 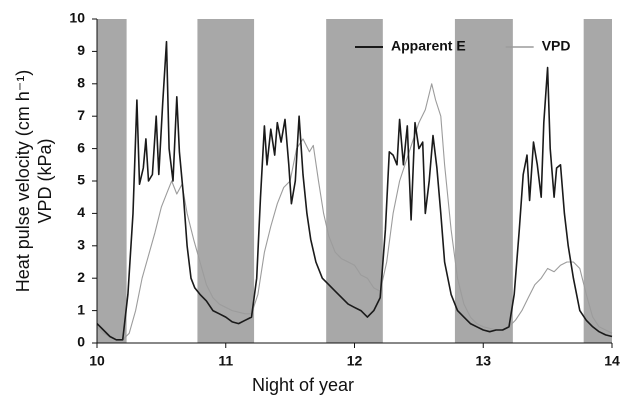 I want to click on y-tick-label: 4, so click(x=81, y=212).